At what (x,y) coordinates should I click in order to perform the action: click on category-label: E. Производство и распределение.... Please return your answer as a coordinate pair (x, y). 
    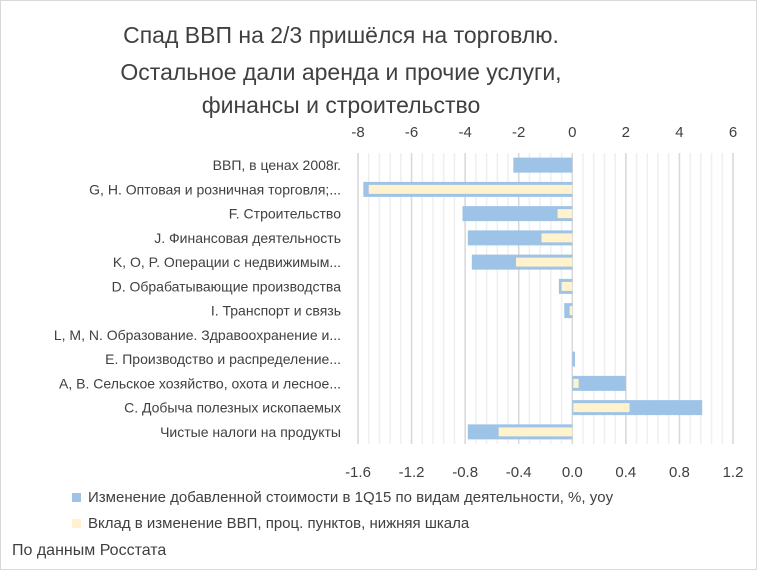
    Looking at the image, I should click on (223, 359).